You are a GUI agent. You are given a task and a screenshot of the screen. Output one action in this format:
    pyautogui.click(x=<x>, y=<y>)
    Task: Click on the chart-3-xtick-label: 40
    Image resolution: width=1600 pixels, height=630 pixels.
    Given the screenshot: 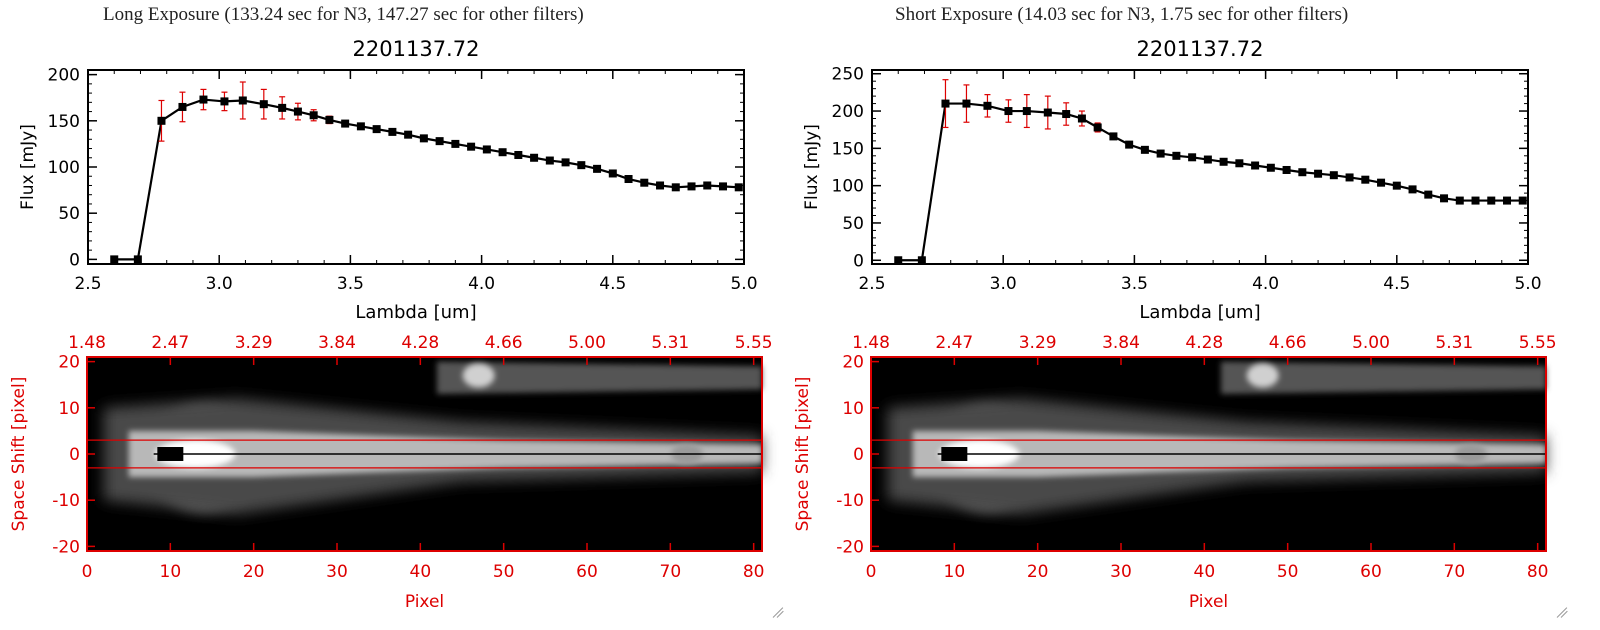 What is the action you would take?
    pyautogui.click(x=1205, y=572)
    